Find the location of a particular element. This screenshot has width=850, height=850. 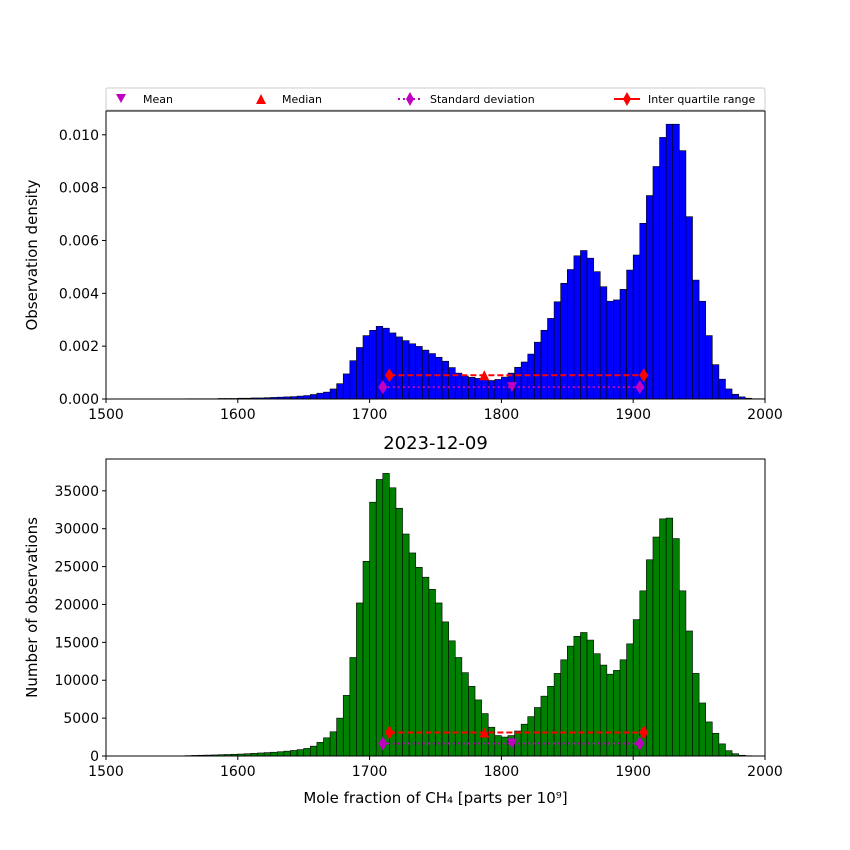

top-x-tick-label: 1600 is located at coordinates (238, 415).